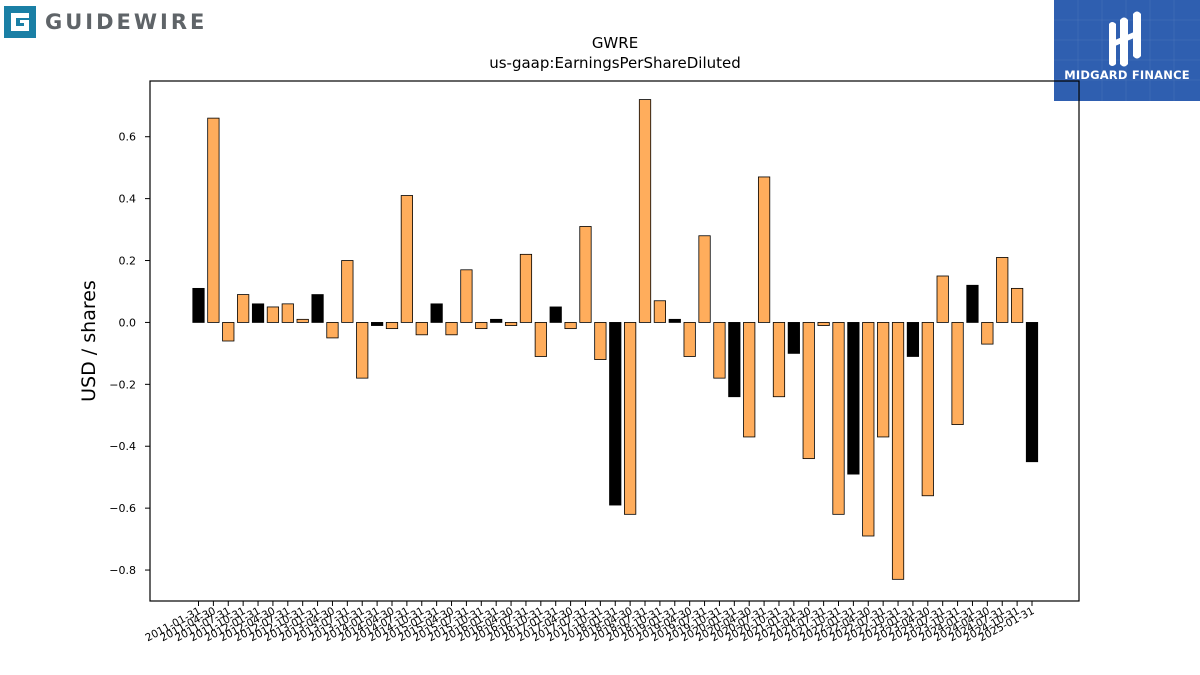 The height and width of the screenshot is (675, 1200). I want to click on guidewire-logo: GUIDEWIRE, so click(105, 22).